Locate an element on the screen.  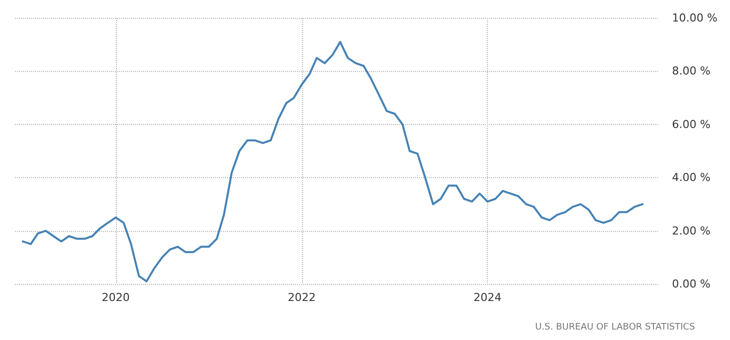
y-tick-label: 6.00 % is located at coordinates (691, 124).